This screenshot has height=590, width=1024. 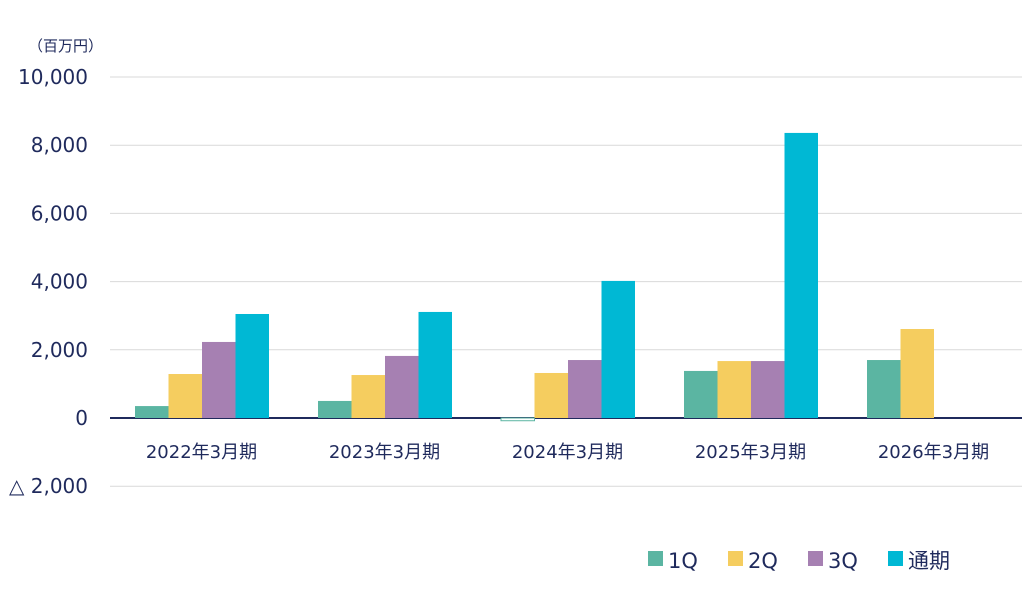 I want to click on x-tick-label: 2022年3月期, so click(x=201, y=452).